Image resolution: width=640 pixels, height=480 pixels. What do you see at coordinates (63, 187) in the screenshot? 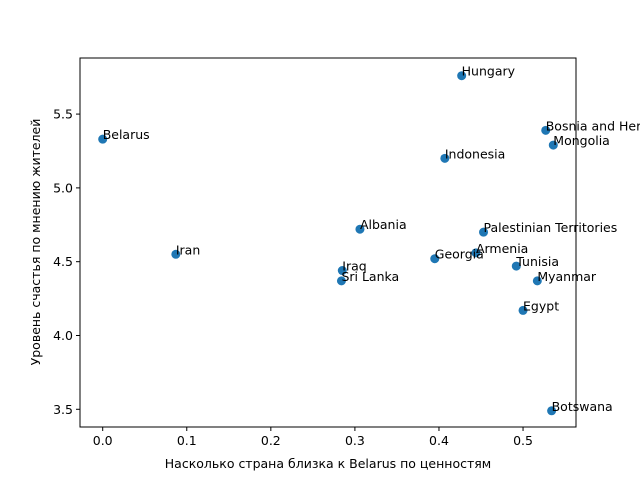
I see `y-tick-label: 5.0` at bounding box center [63, 187].